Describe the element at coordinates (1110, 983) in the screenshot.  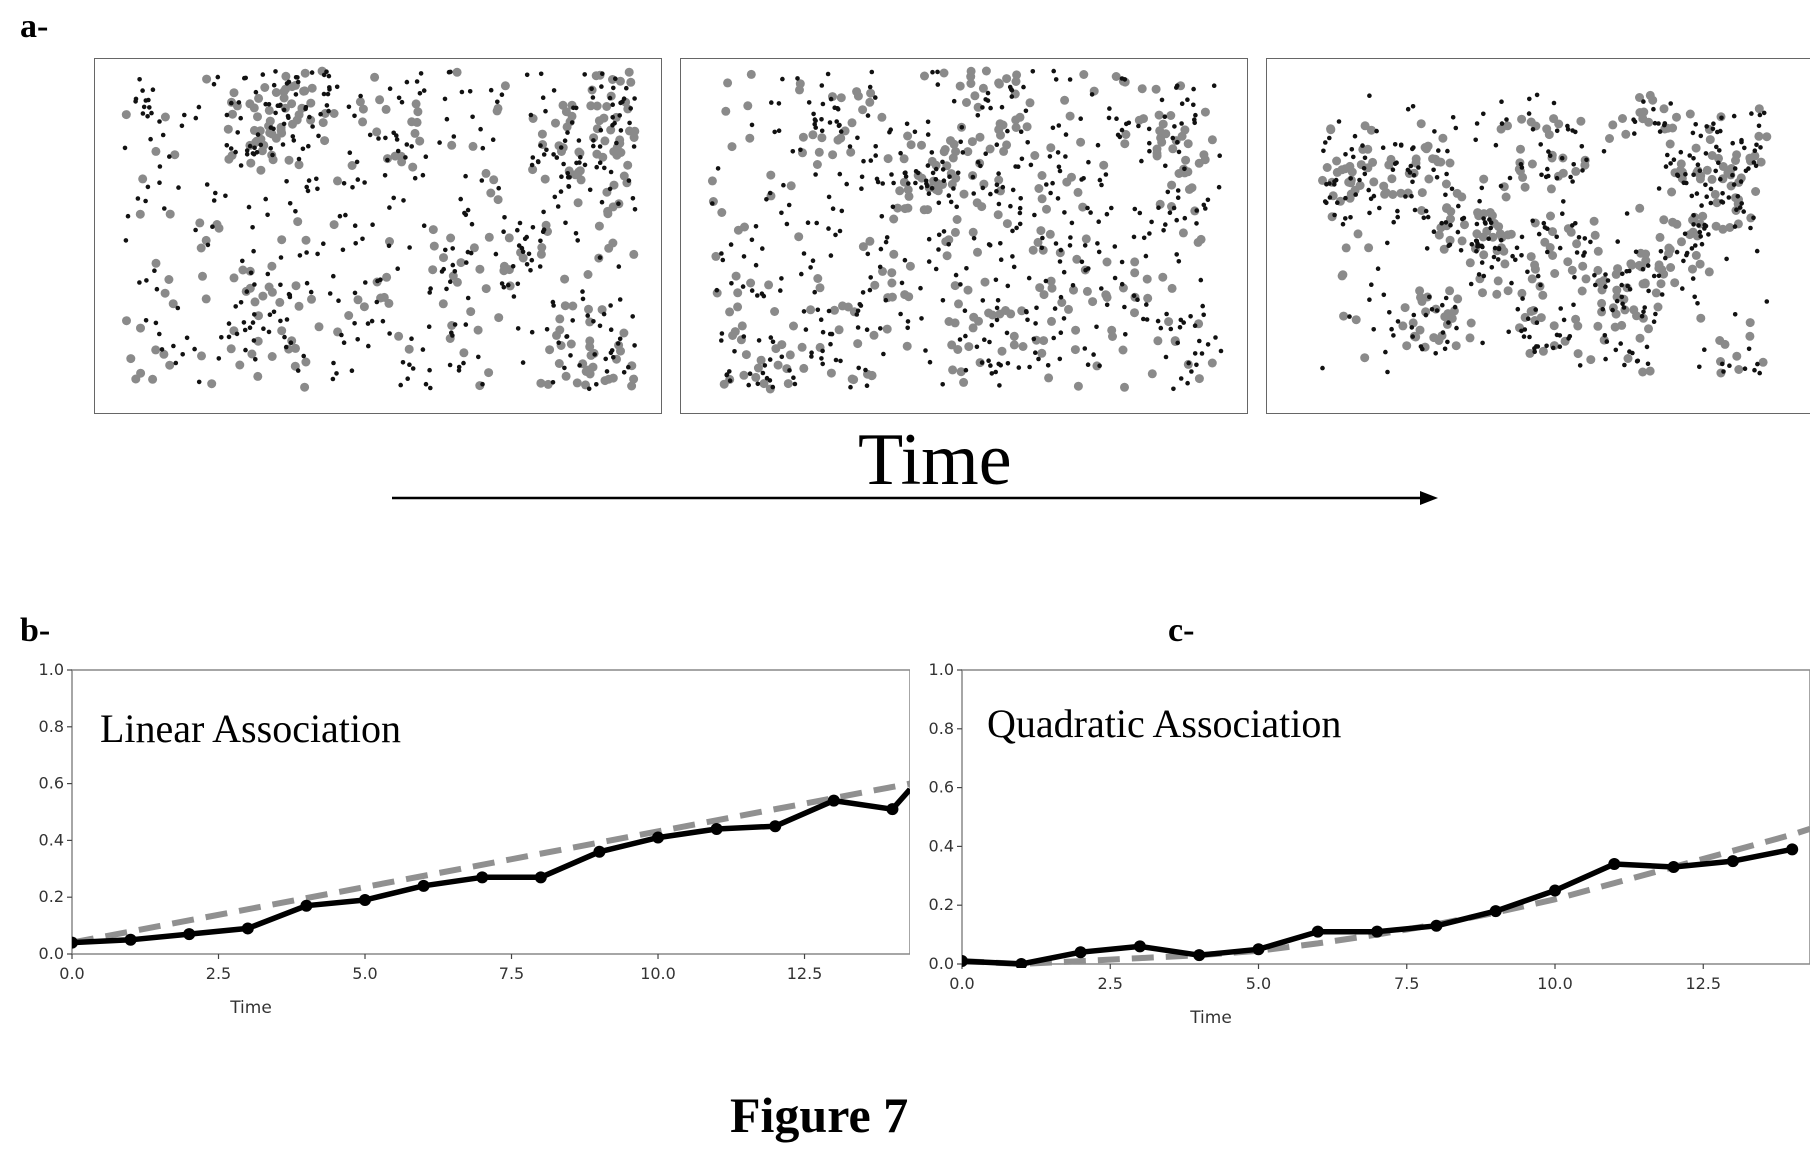
I see `x-tick-label: 2.5` at that location.